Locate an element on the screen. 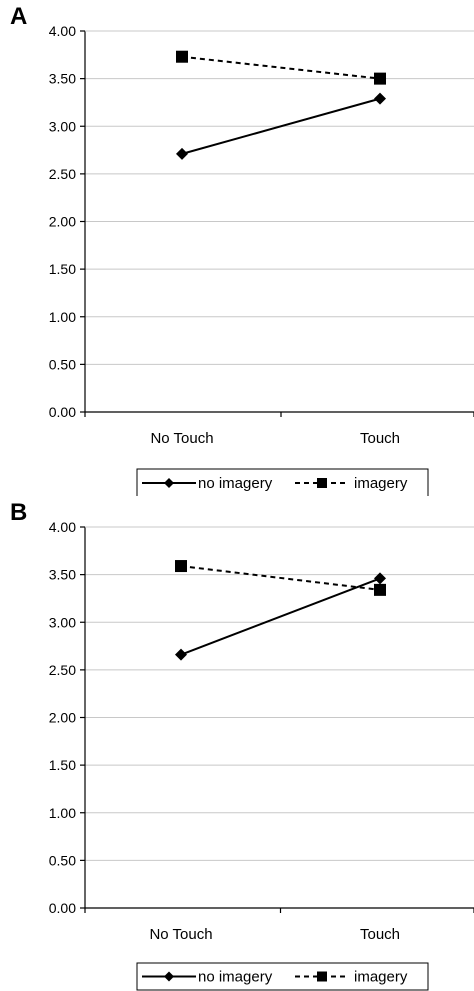 This screenshot has width=474, height=991. panel-letter: B is located at coordinates (18, 512).